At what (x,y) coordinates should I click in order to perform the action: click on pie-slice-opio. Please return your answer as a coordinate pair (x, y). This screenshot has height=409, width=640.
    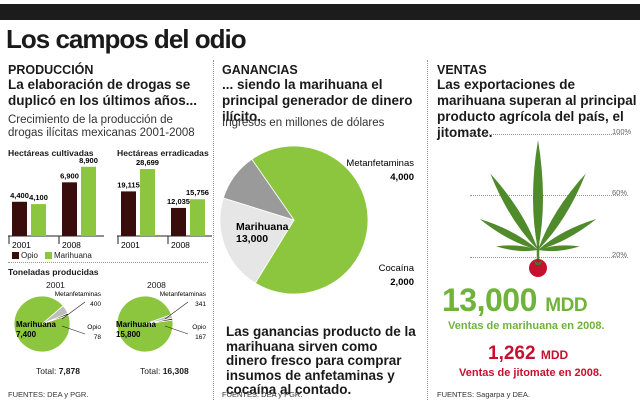
    Looking at the image, I should click on (159, 321).